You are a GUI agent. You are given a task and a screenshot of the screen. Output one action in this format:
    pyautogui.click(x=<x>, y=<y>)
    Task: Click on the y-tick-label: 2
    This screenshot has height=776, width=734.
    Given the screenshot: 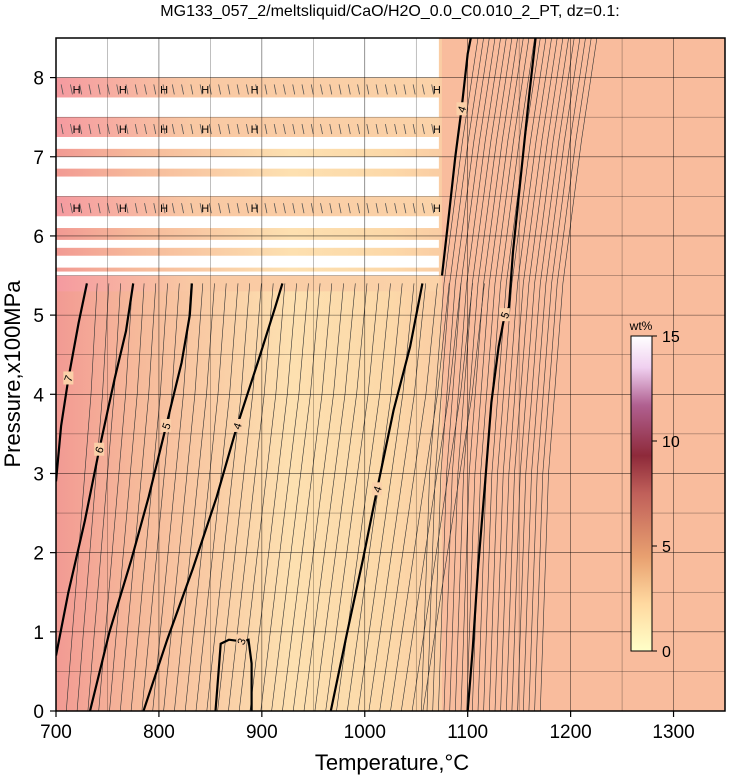 What is the action you would take?
    pyautogui.click(x=38, y=554)
    